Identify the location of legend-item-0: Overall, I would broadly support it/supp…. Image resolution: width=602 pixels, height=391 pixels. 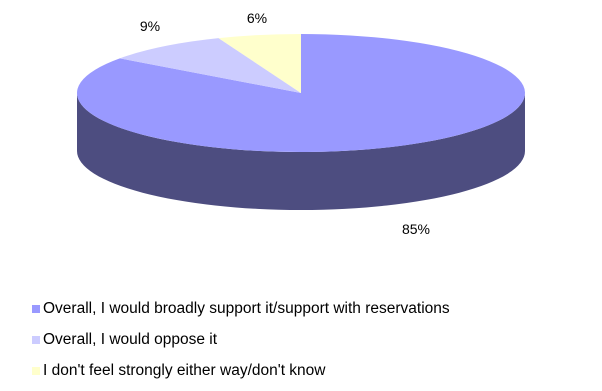
(241, 309).